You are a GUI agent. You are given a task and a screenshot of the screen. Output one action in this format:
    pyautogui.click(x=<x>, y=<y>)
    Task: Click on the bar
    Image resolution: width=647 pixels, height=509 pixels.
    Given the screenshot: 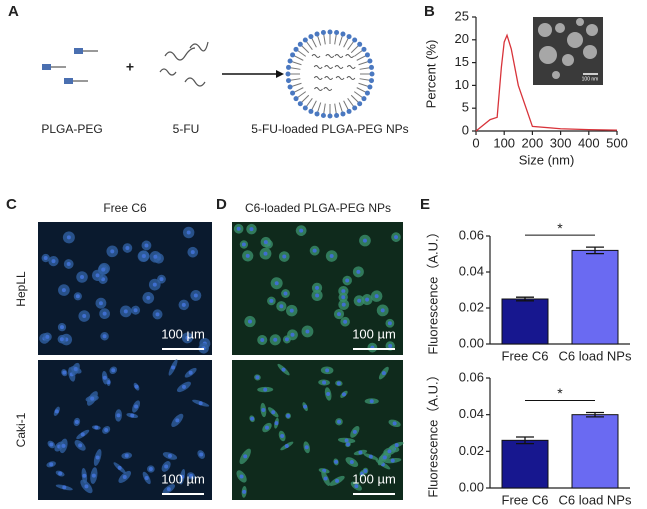 What is the action you would take?
    pyautogui.click(x=525, y=321)
    